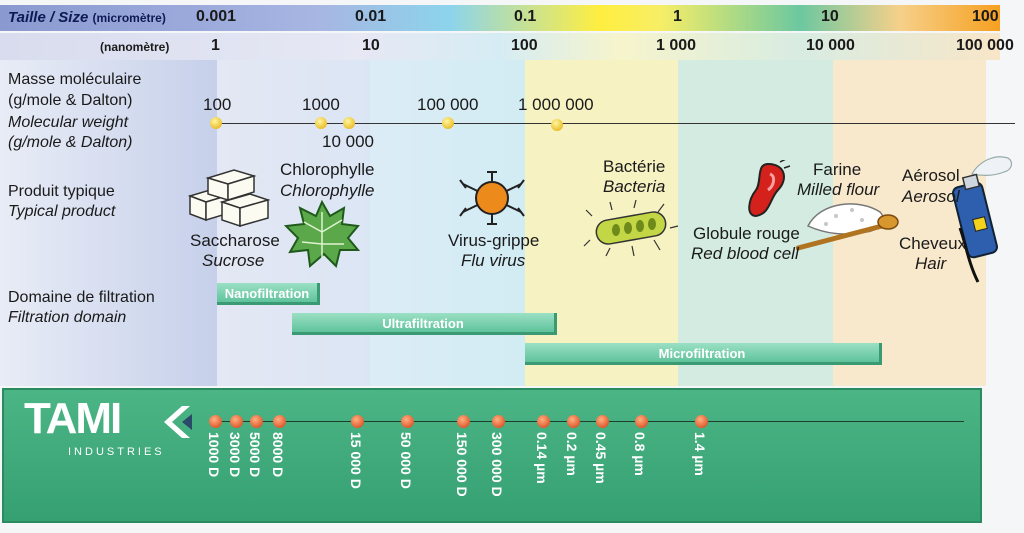 The image size is (1024, 533). I want to click on rating-label-150000d: 150 000 D, so click(462, 464).